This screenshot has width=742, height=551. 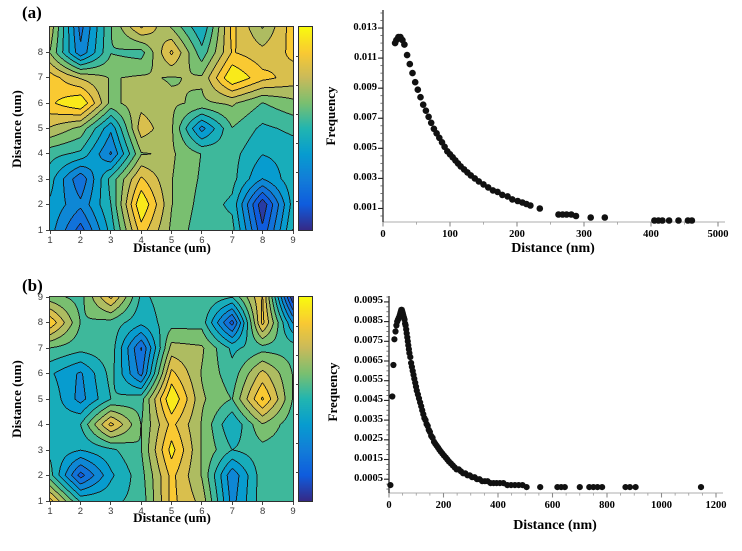 I want to click on colorbar-b, so click(x=305, y=399).